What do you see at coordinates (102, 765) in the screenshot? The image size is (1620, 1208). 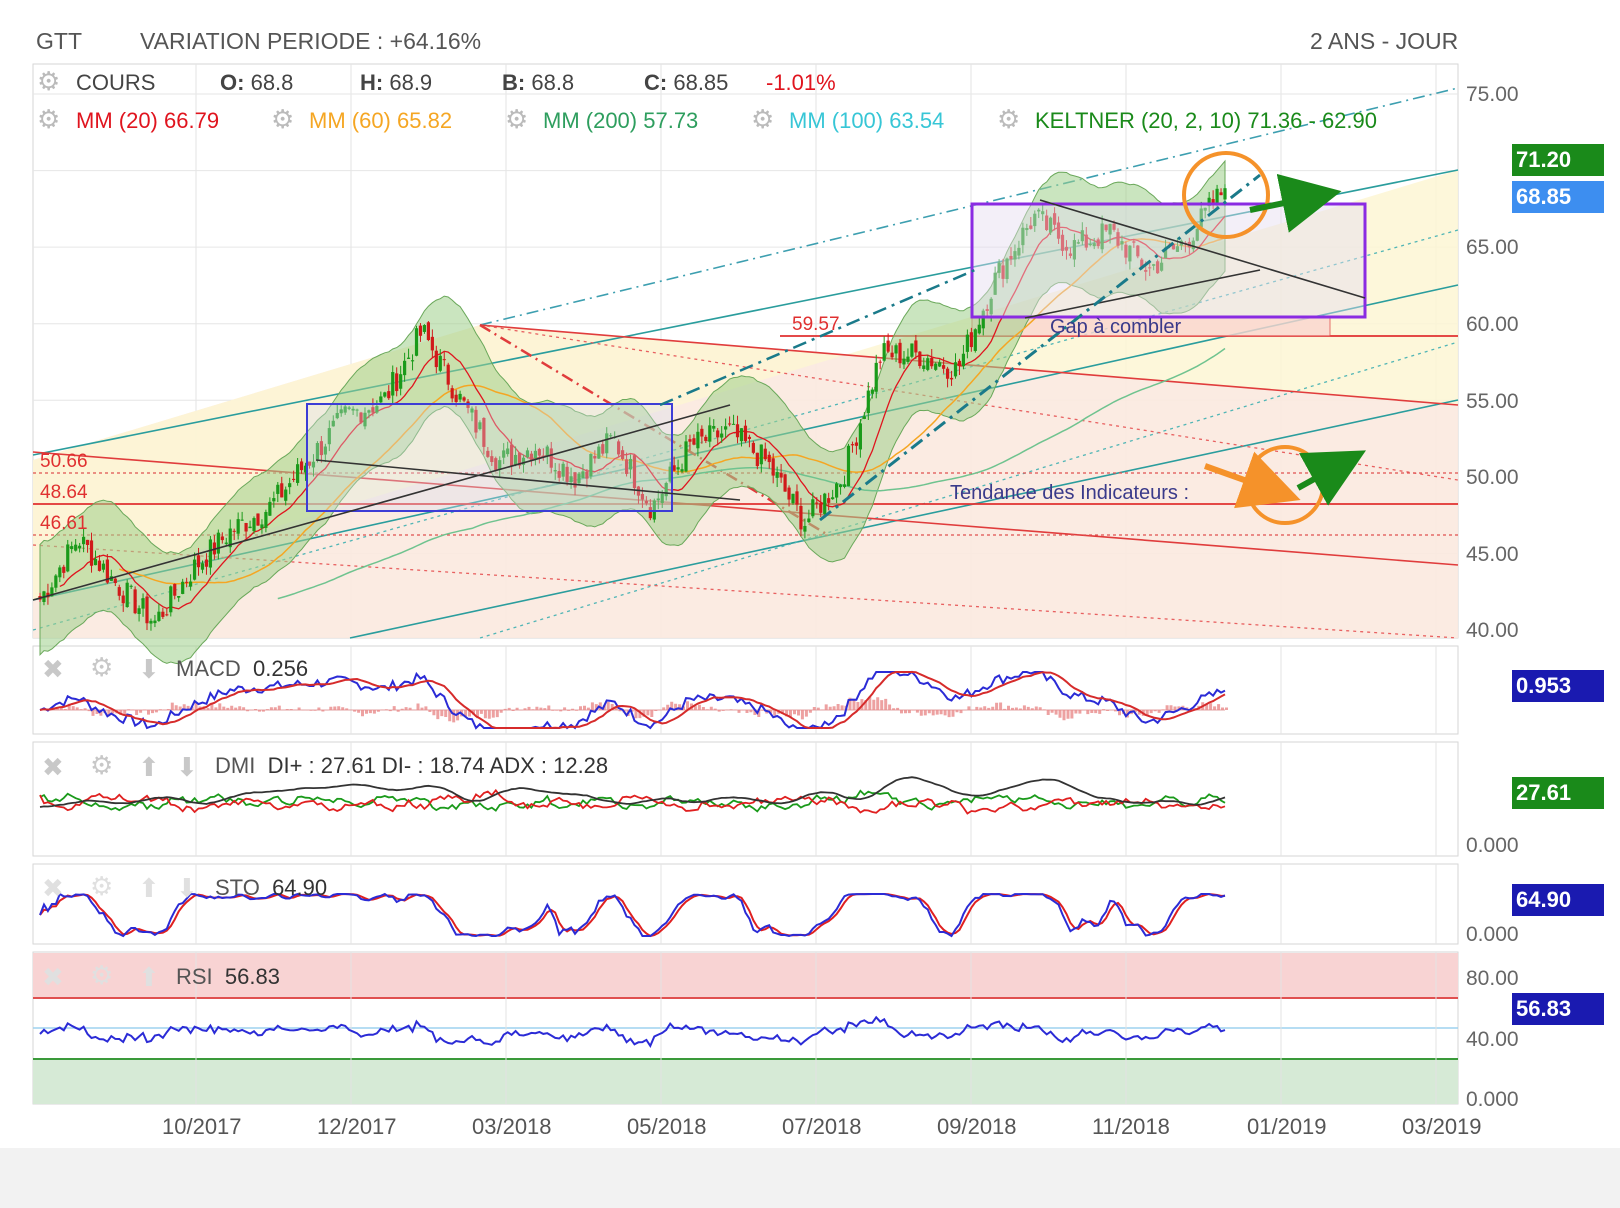 I see `dmi-settings-icon: ⚙` at bounding box center [102, 765].